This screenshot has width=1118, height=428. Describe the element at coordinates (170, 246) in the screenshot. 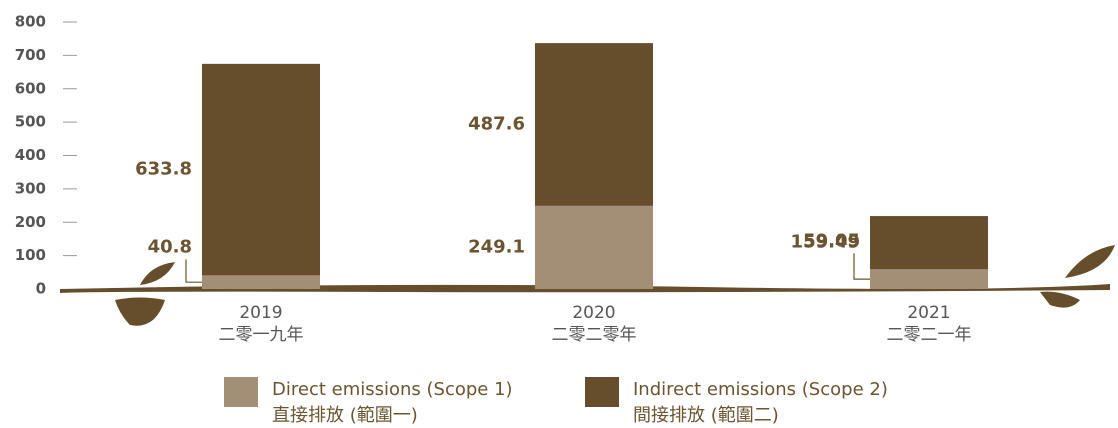

I see `value-label: 40.8` at that location.